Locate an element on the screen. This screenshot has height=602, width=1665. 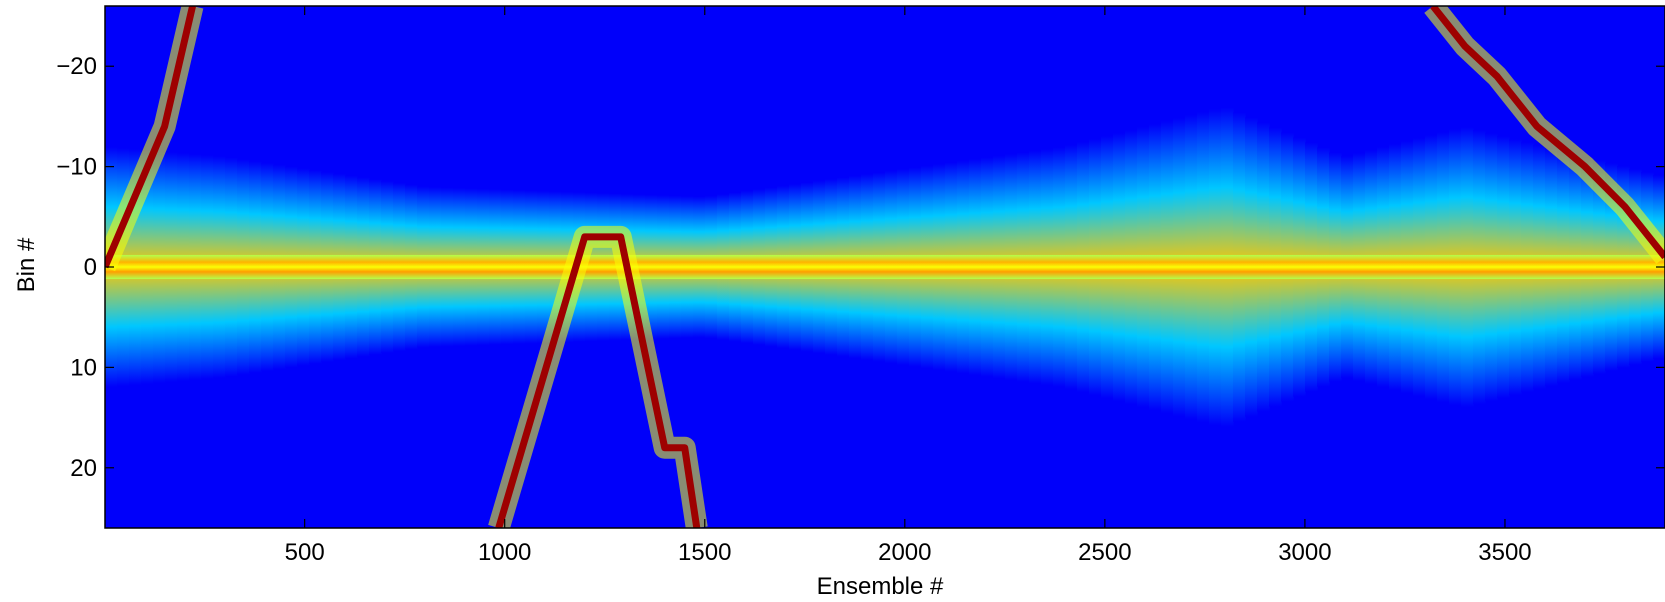
y-tick-label: 0 is located at coordinates (90, 267).